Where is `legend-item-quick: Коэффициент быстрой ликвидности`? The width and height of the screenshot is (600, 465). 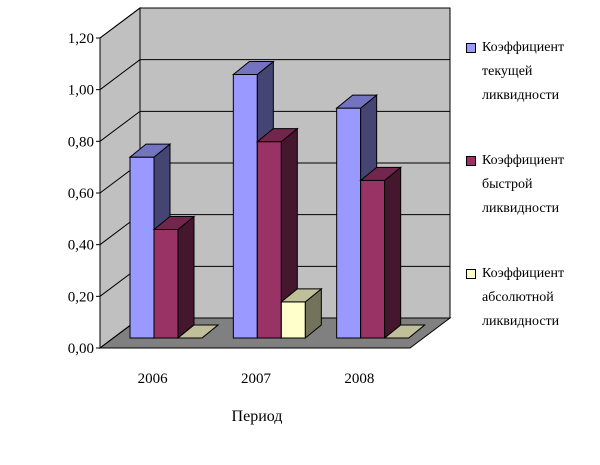
legend-item-quick: Коэффициент быстрой ликвидности is located at coordinates (532, 185).